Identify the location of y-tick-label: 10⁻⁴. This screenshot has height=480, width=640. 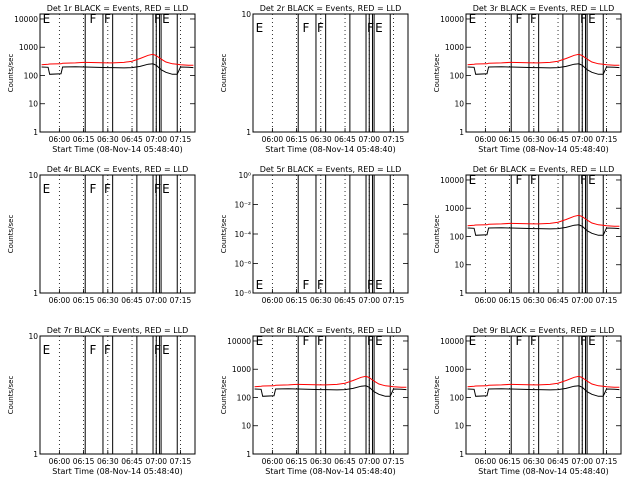
(242, 234).